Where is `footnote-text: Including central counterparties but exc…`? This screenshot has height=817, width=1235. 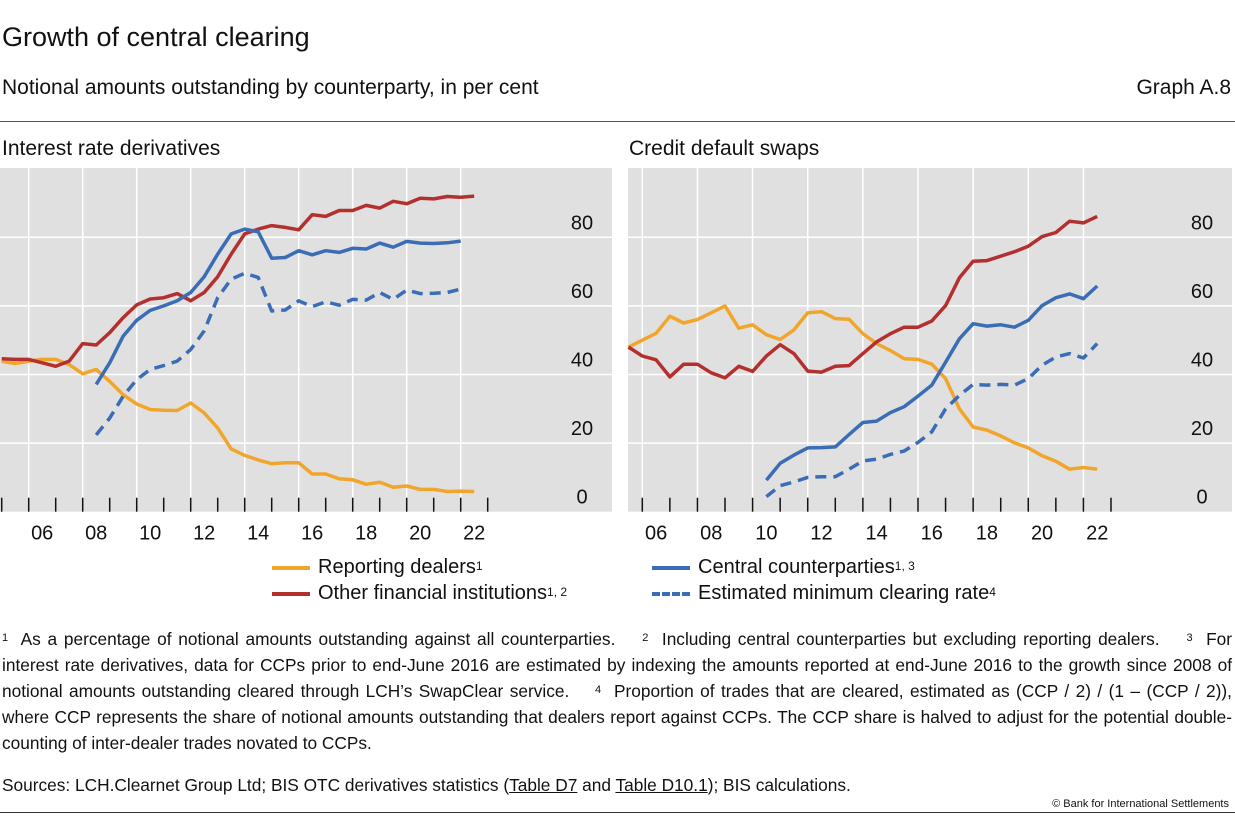
footnote-text: Including central counterparties but exc… is located at coordinates (910, 639).